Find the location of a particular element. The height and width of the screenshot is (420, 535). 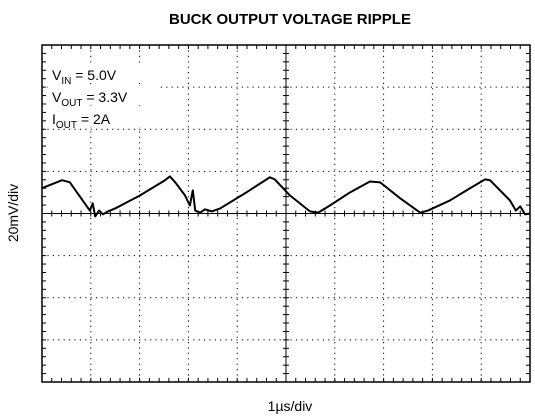

annotation-base: I is located at coordinates (54, 119).